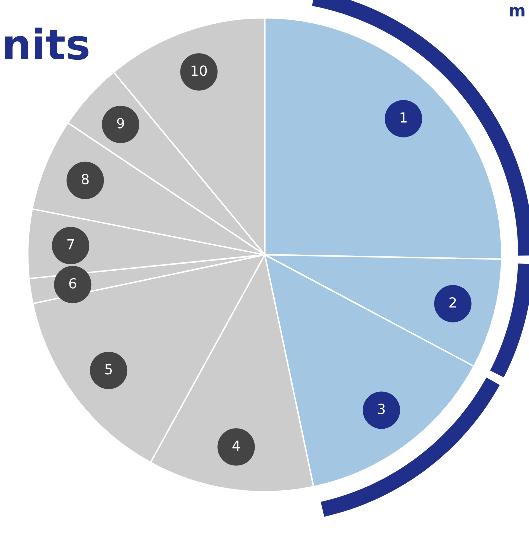 The height and width of the screenshot is (548, 529). What do you see at coordinates (73, 283) in the screenshot?
I see `slice-label: 6` at bounding box center [73, 283].